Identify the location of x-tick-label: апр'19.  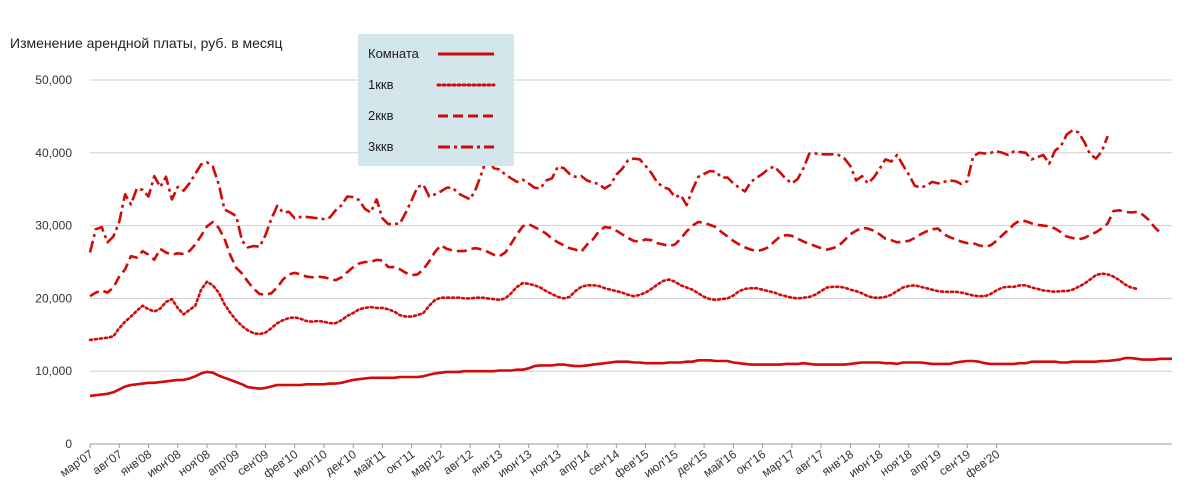
(925, 463).